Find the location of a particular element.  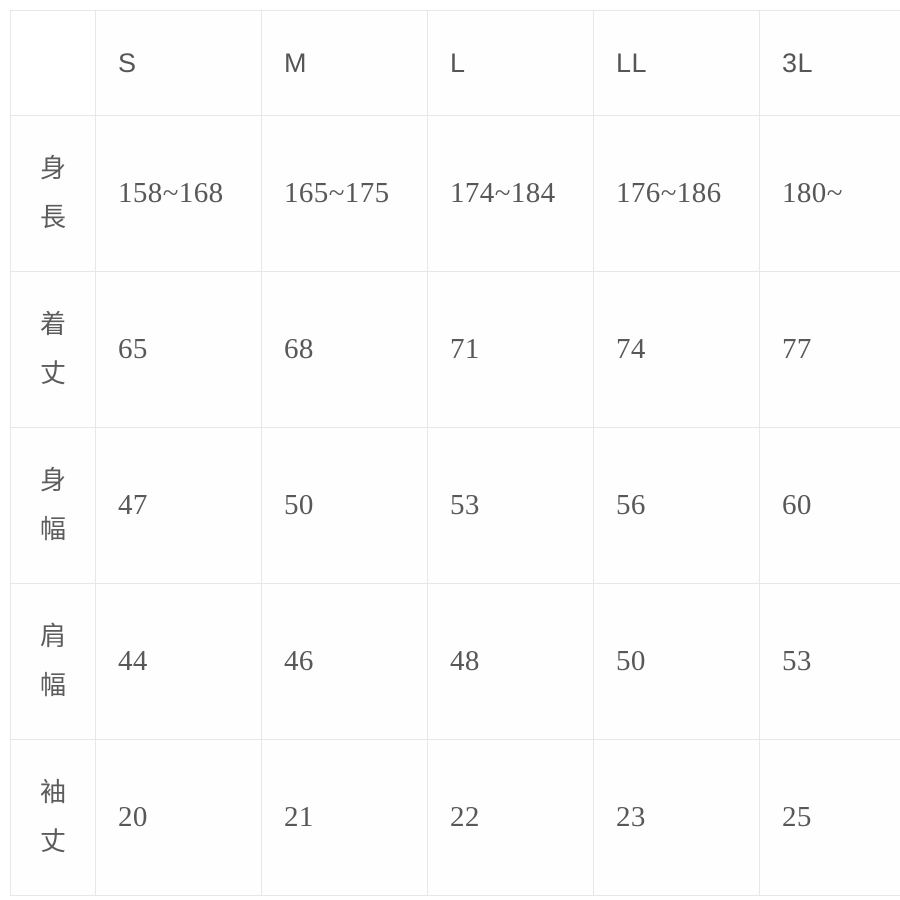

cell-sleeve-length-m: 21 is located at coordinates (344, 817).